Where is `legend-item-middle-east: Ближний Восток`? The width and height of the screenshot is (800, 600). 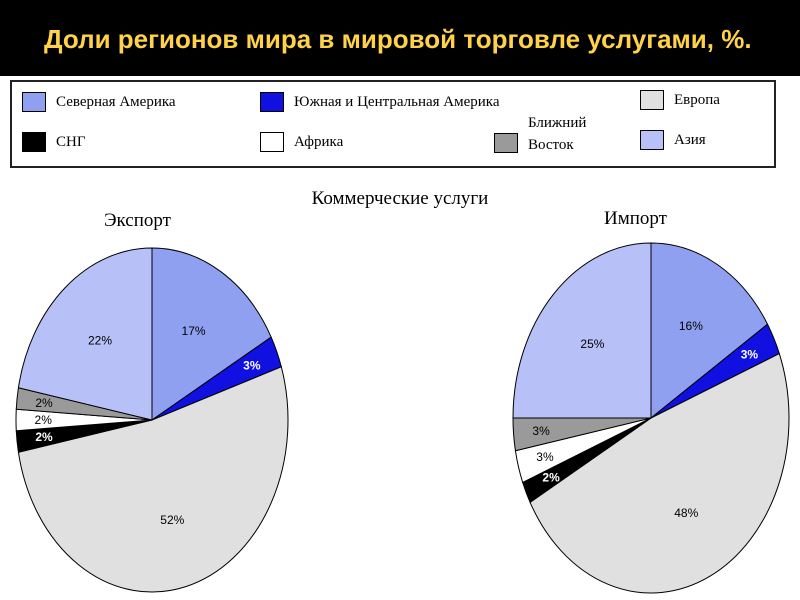 legend-item-middle-east: Ближний Восток is located at coordinates (551, 134).